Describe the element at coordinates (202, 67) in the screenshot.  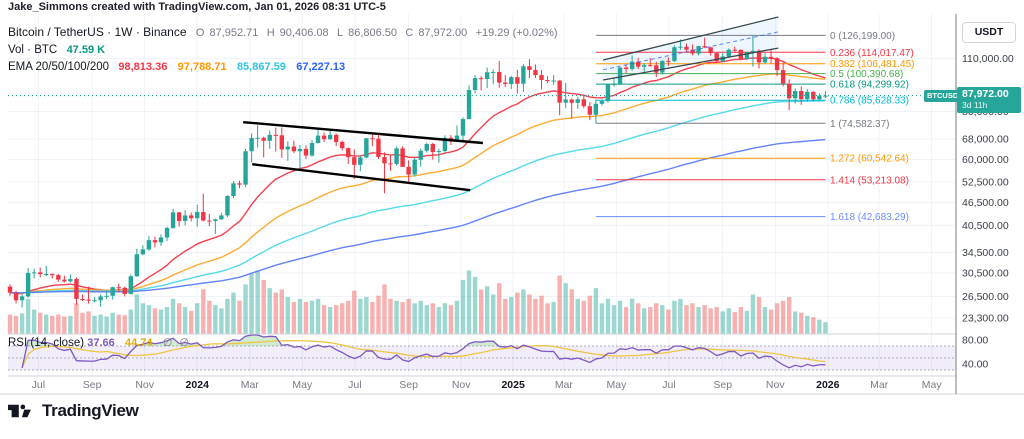
I see `ema50-value: 97,788.71` at that location.